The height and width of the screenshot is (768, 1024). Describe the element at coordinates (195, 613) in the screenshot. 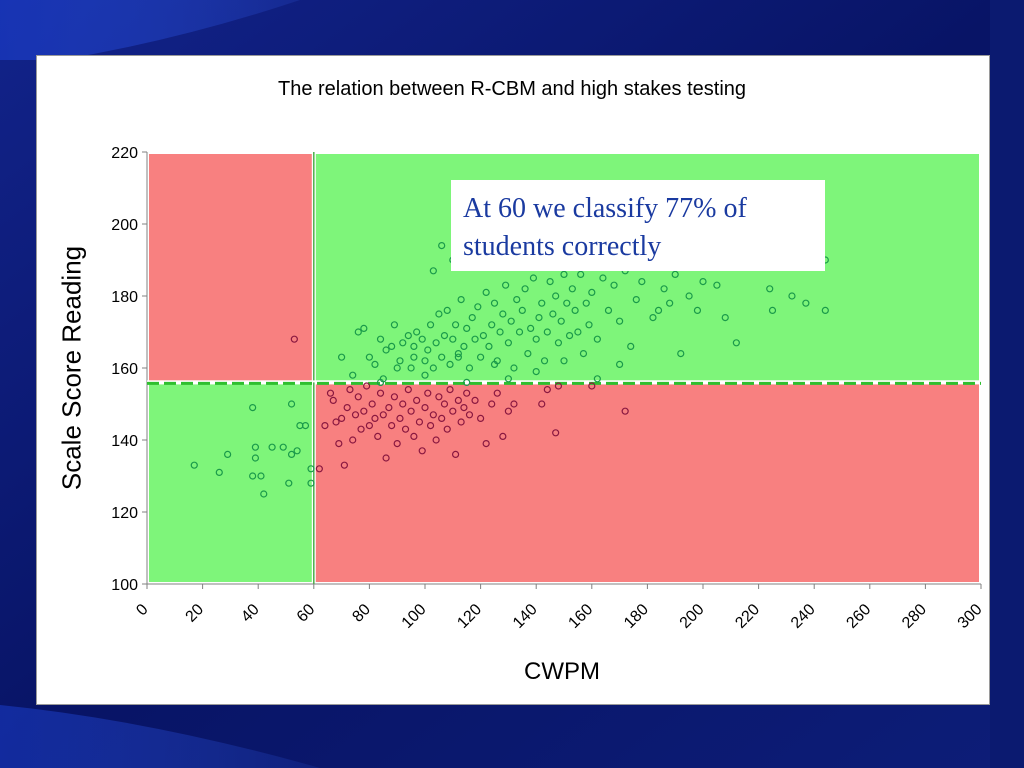

I see `x-tick-label: 20` at that location.